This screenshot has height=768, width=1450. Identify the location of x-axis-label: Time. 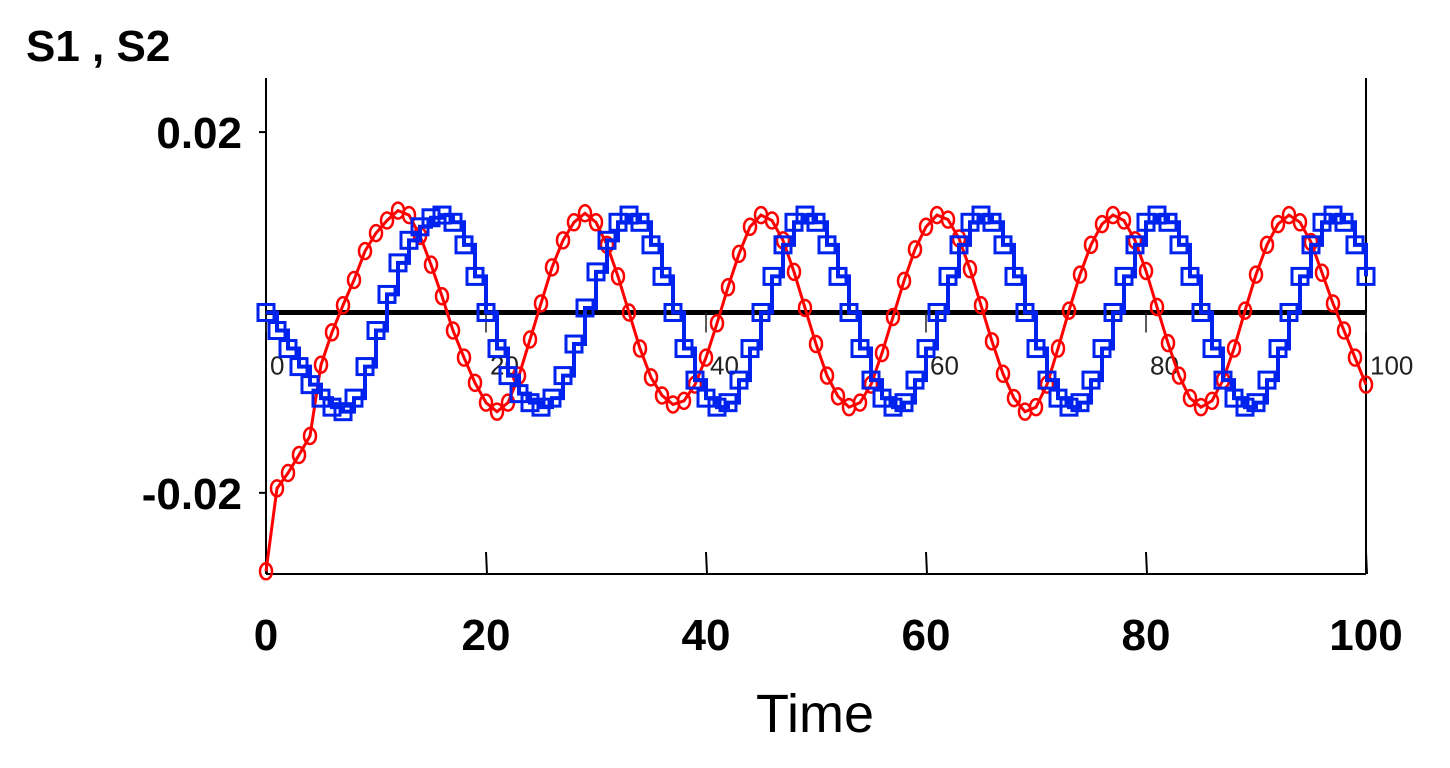
(815, 714).